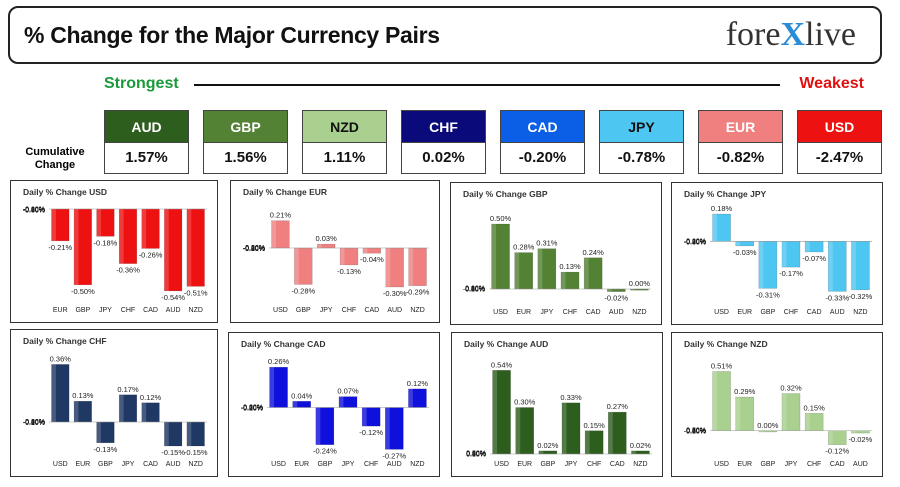 The height and width of the screenshot is (487, 900). I want to click on data-label: -0.15%, so click(196, 452).